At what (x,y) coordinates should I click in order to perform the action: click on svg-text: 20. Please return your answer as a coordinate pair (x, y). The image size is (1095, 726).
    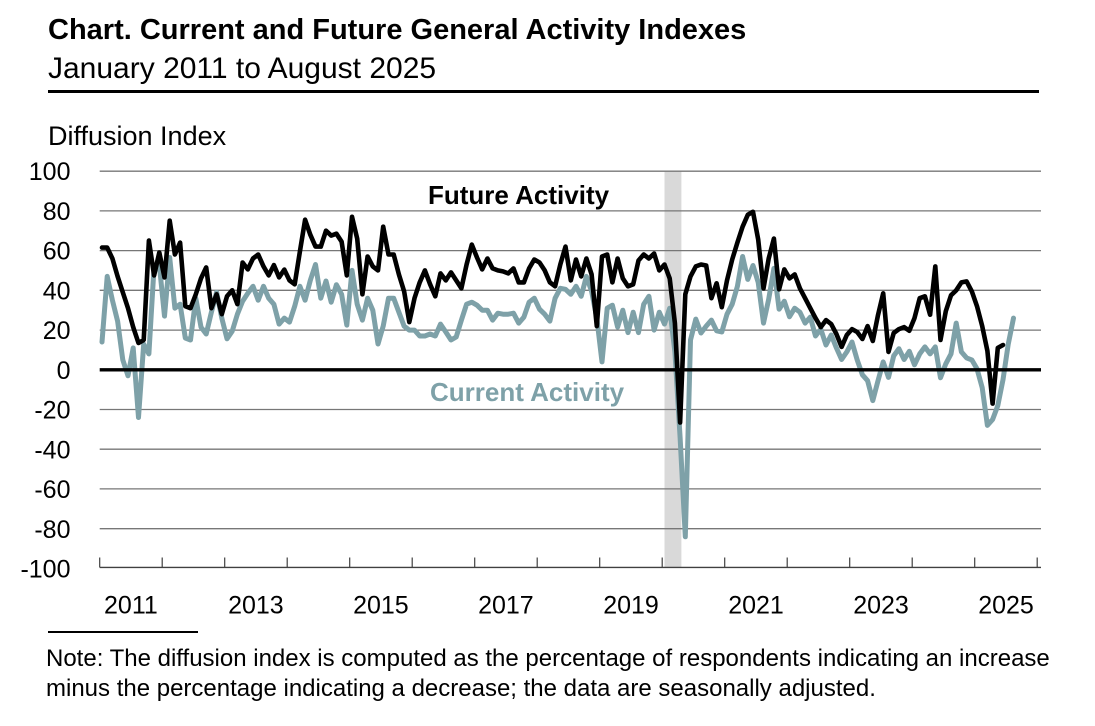
    Looking at the image, I should click on (57, 331).